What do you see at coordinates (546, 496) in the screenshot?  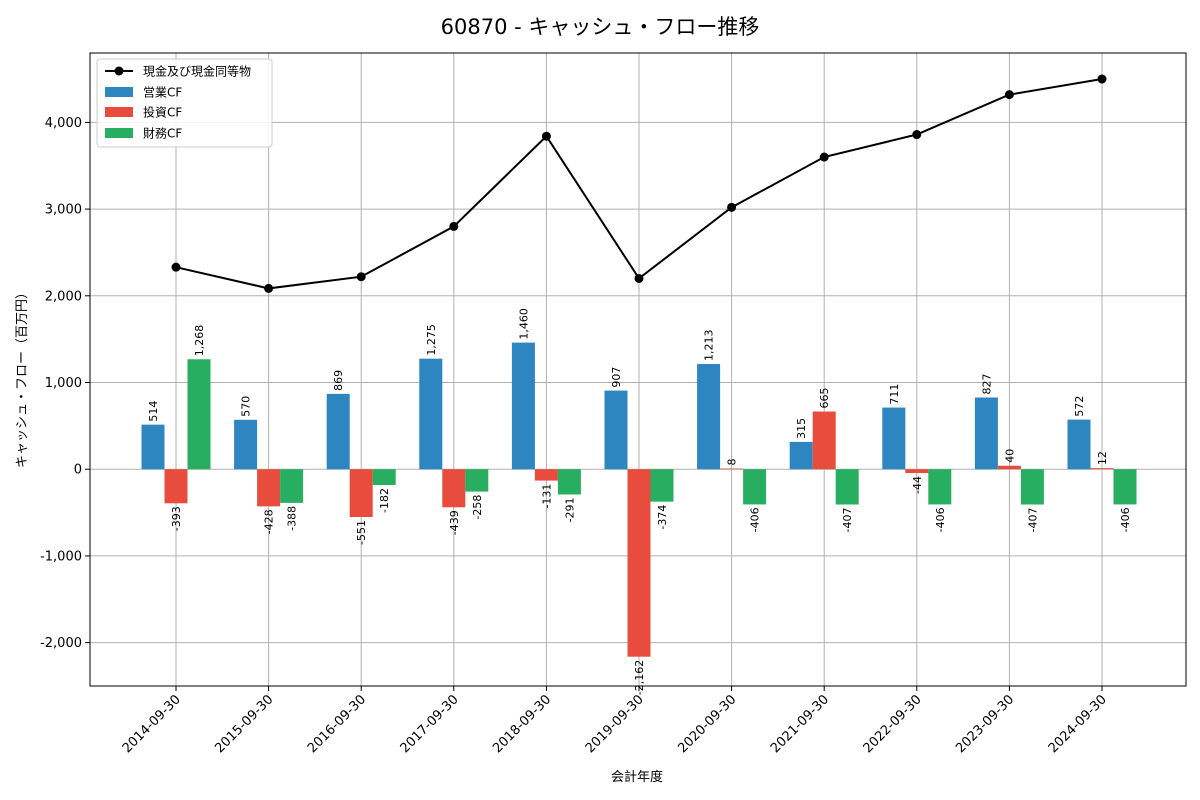 I see `bar-value-label: -131` at bounding box center [546, 496].